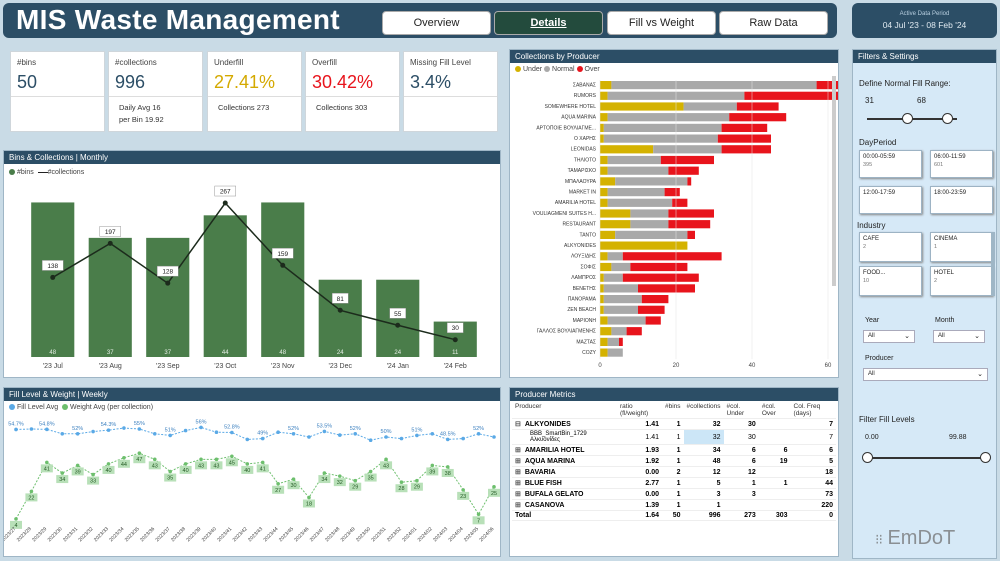  I want to click on dayperiod-tile: 18:00-23:59, so click(961, 200).